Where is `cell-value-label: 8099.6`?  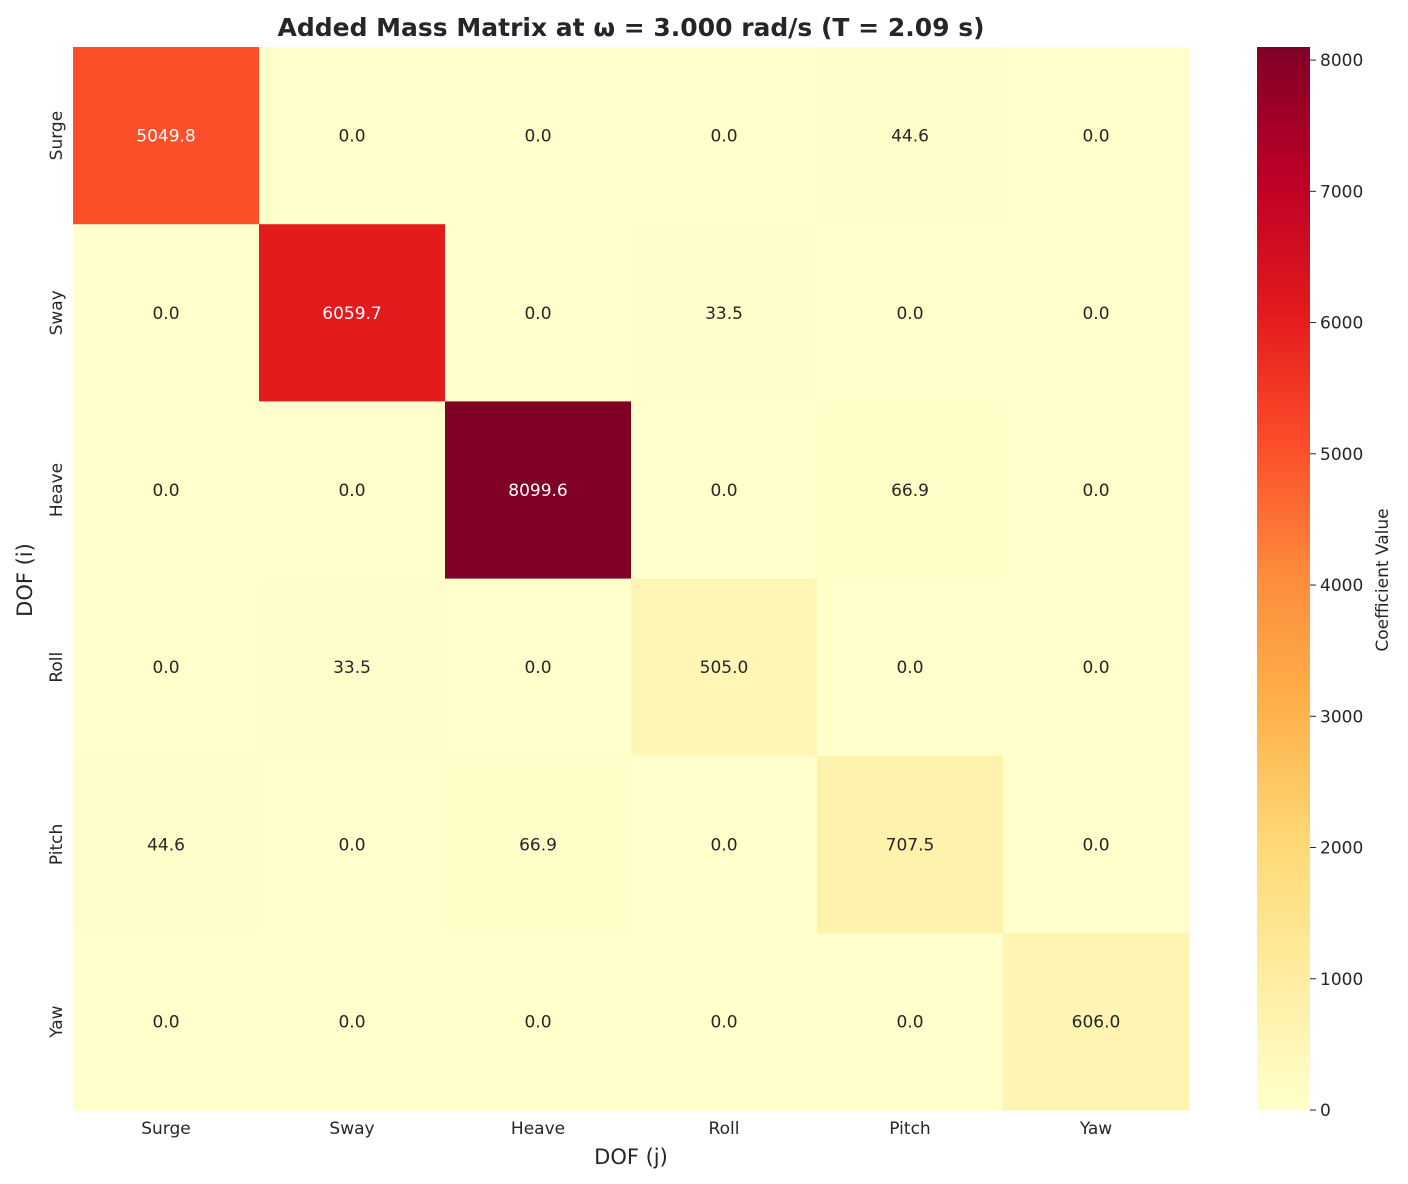
cell-value-label: 8099.6 is located at coordinates (537, 491).